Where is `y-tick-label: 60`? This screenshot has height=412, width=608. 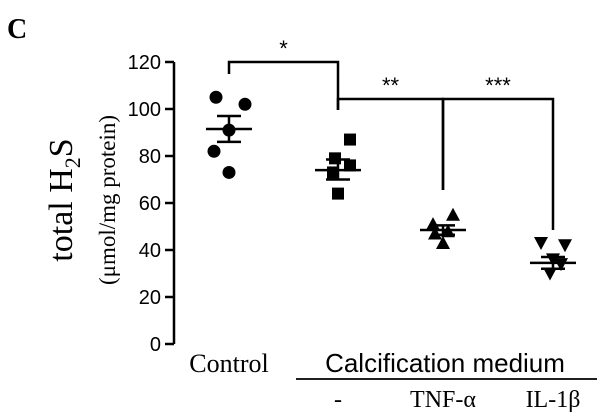
y-tick-label: 60 is located at coordinates (150, 204).